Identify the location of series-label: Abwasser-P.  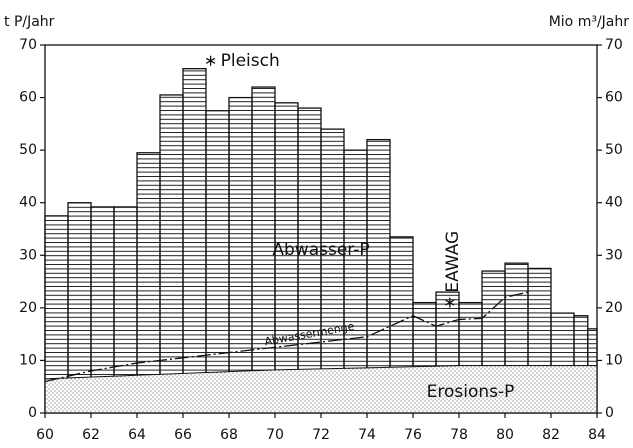
(320, 250).